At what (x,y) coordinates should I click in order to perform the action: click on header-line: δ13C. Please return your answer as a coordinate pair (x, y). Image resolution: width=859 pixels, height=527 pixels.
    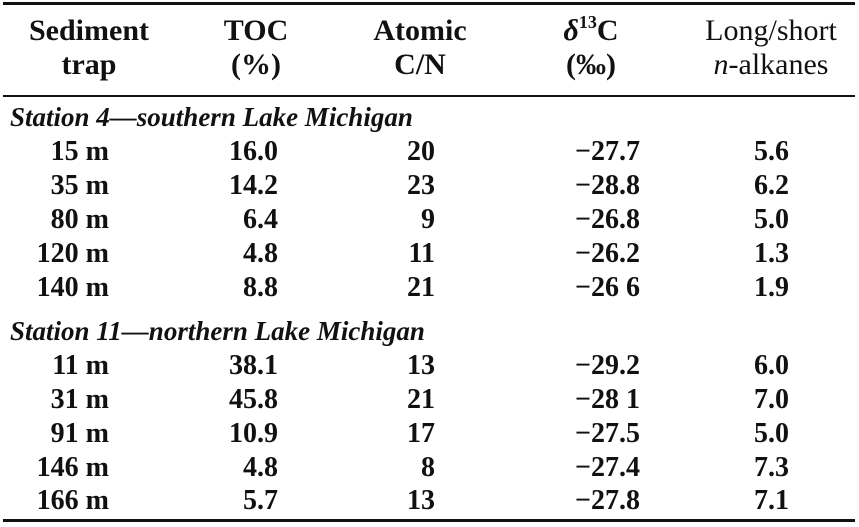
    Looking at the image, I should click on (591, 30).